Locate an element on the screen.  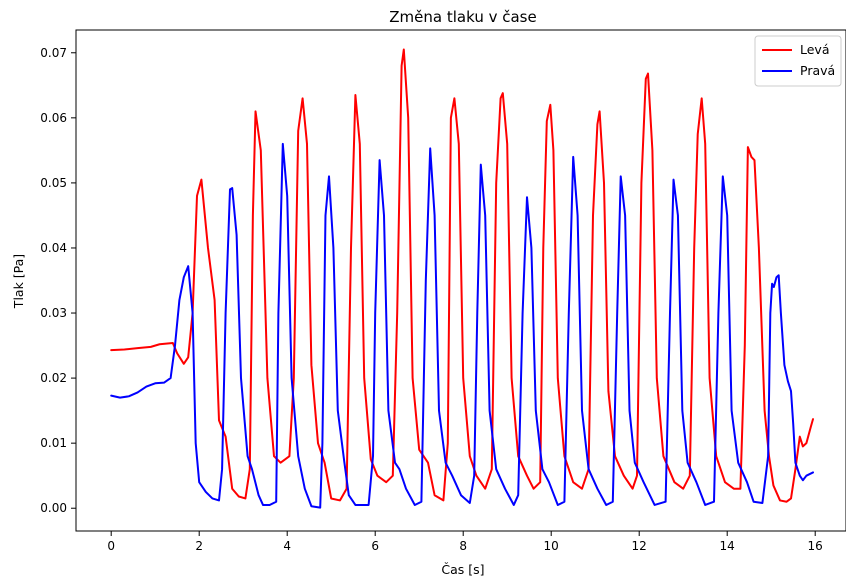
x-tick-label: 16 is located at coordinates (815, 546).